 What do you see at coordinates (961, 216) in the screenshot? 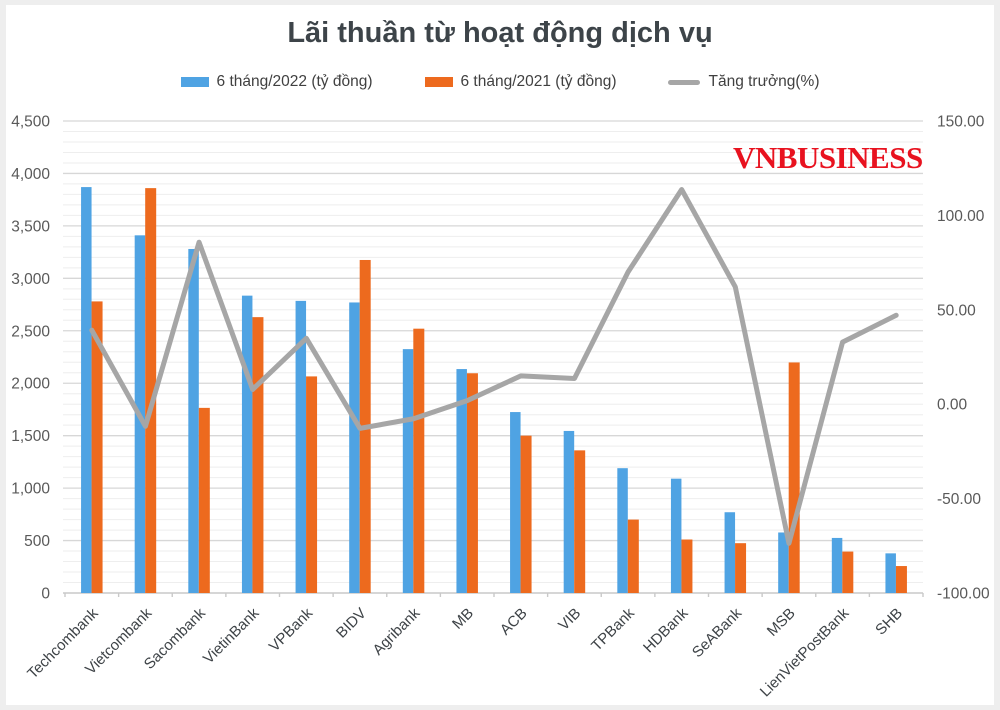
I see `right-tick-100.00: 100.00` at bounding box center [961, 216].